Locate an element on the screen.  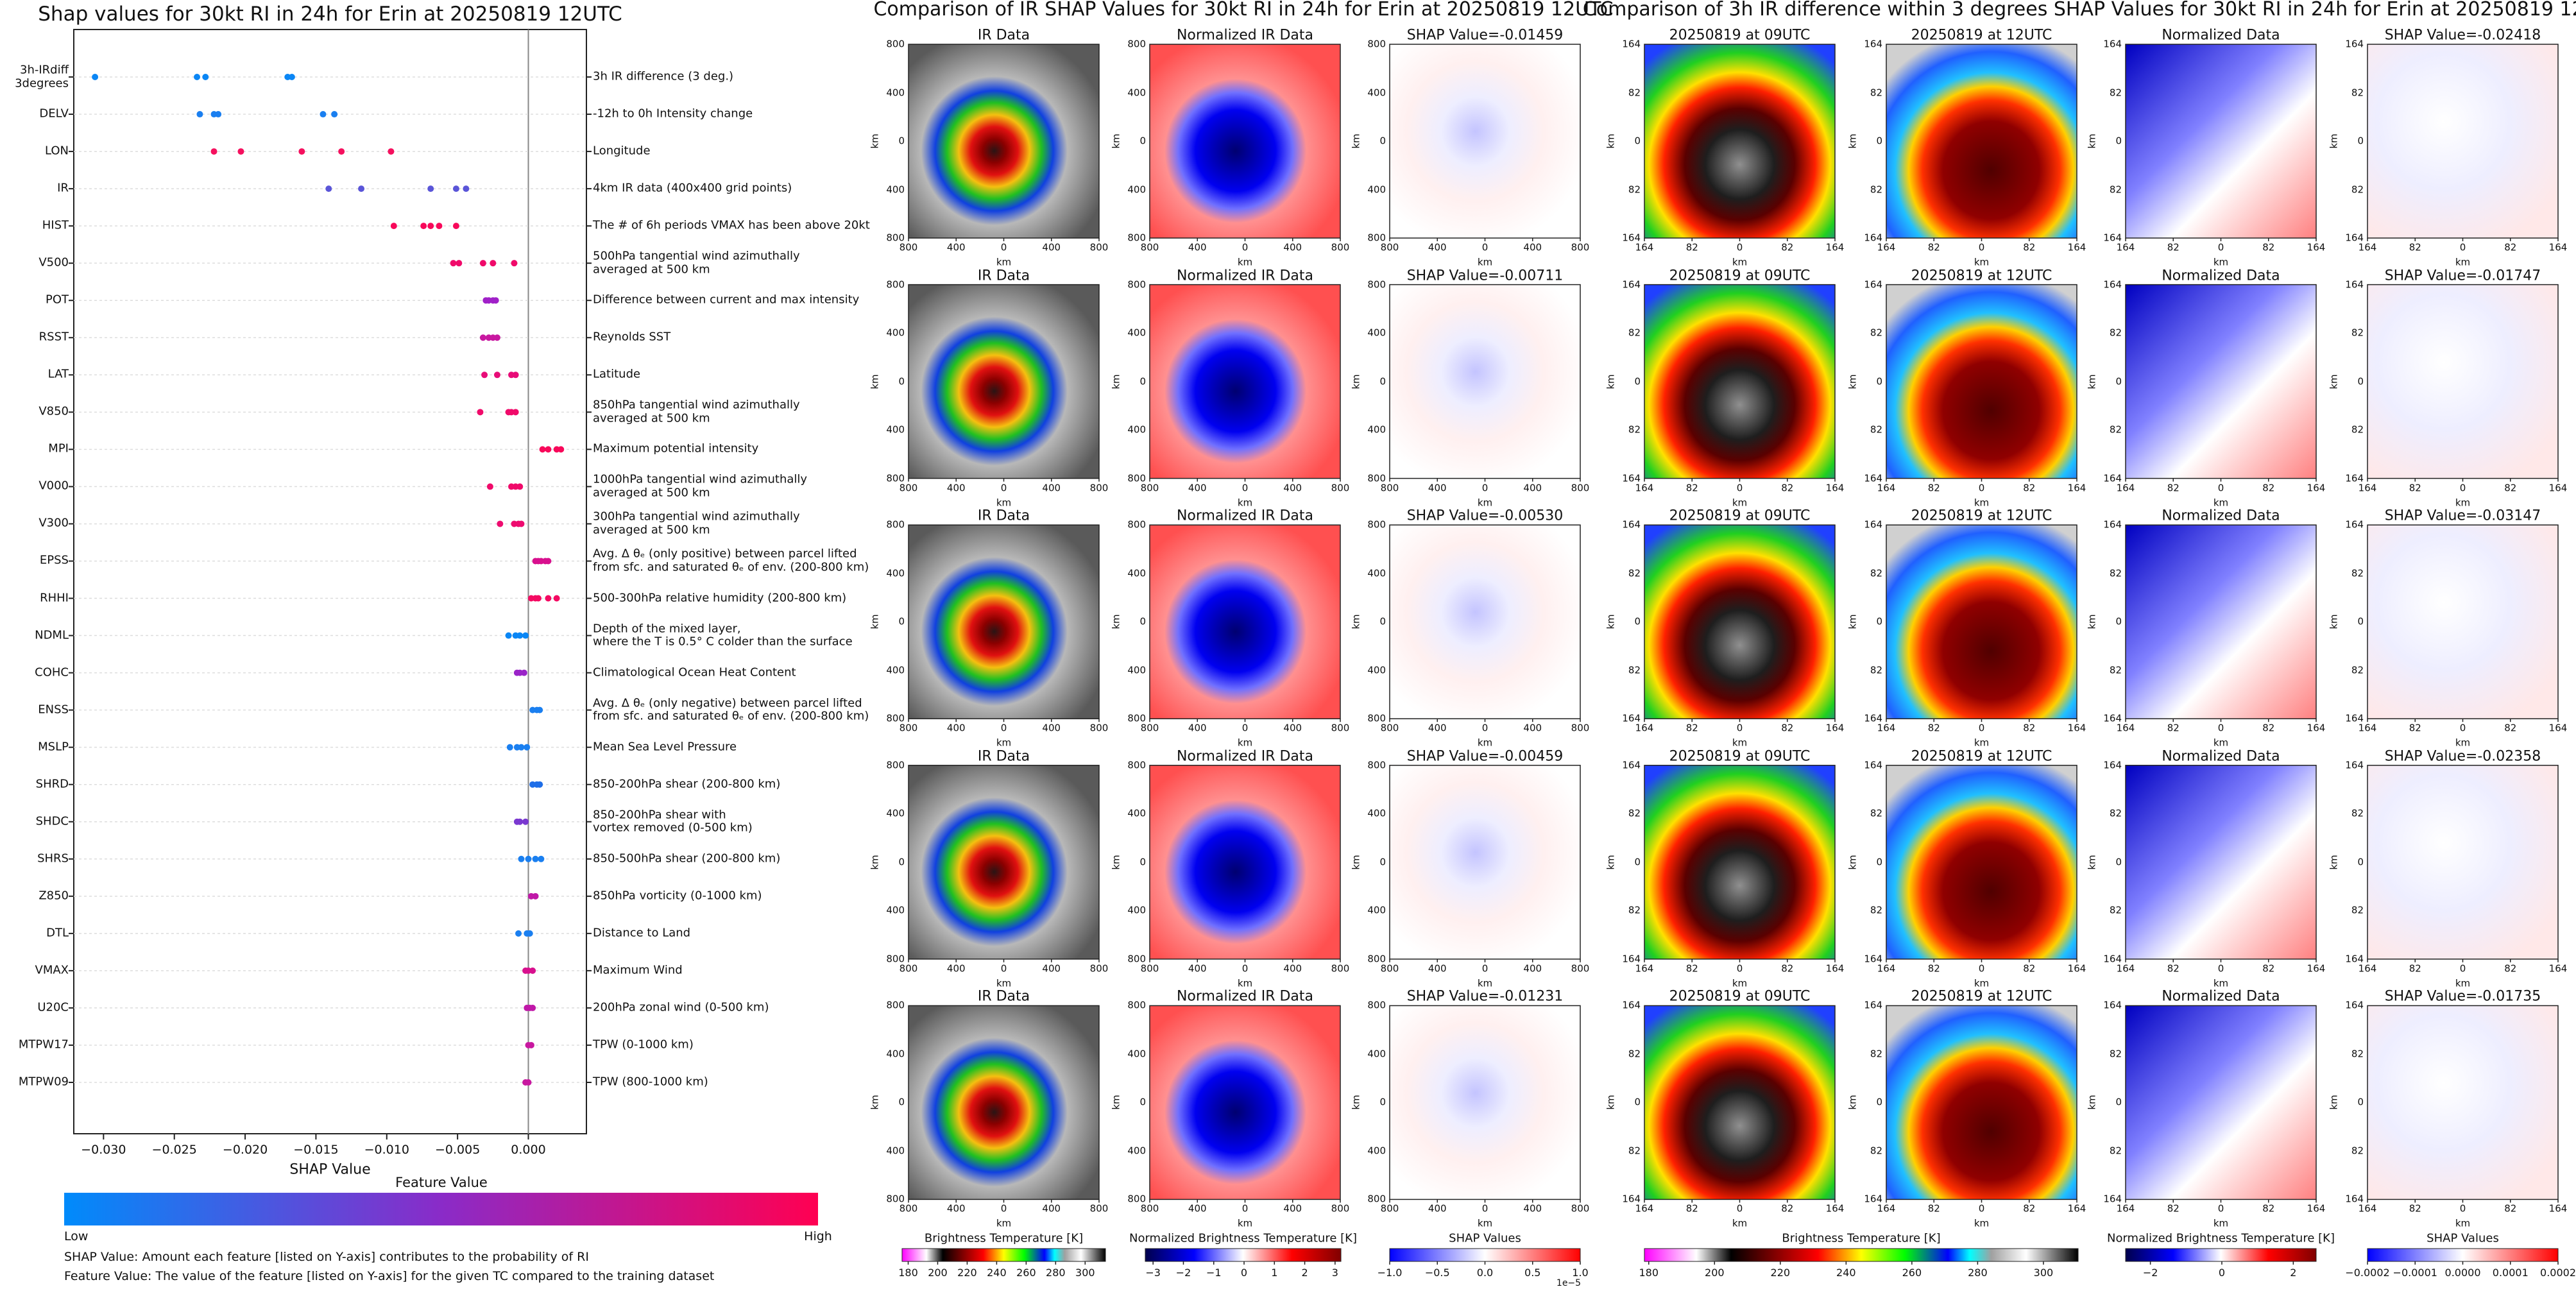
colorbar-tick-label: 300 is located at coordinates (1085, 1272).